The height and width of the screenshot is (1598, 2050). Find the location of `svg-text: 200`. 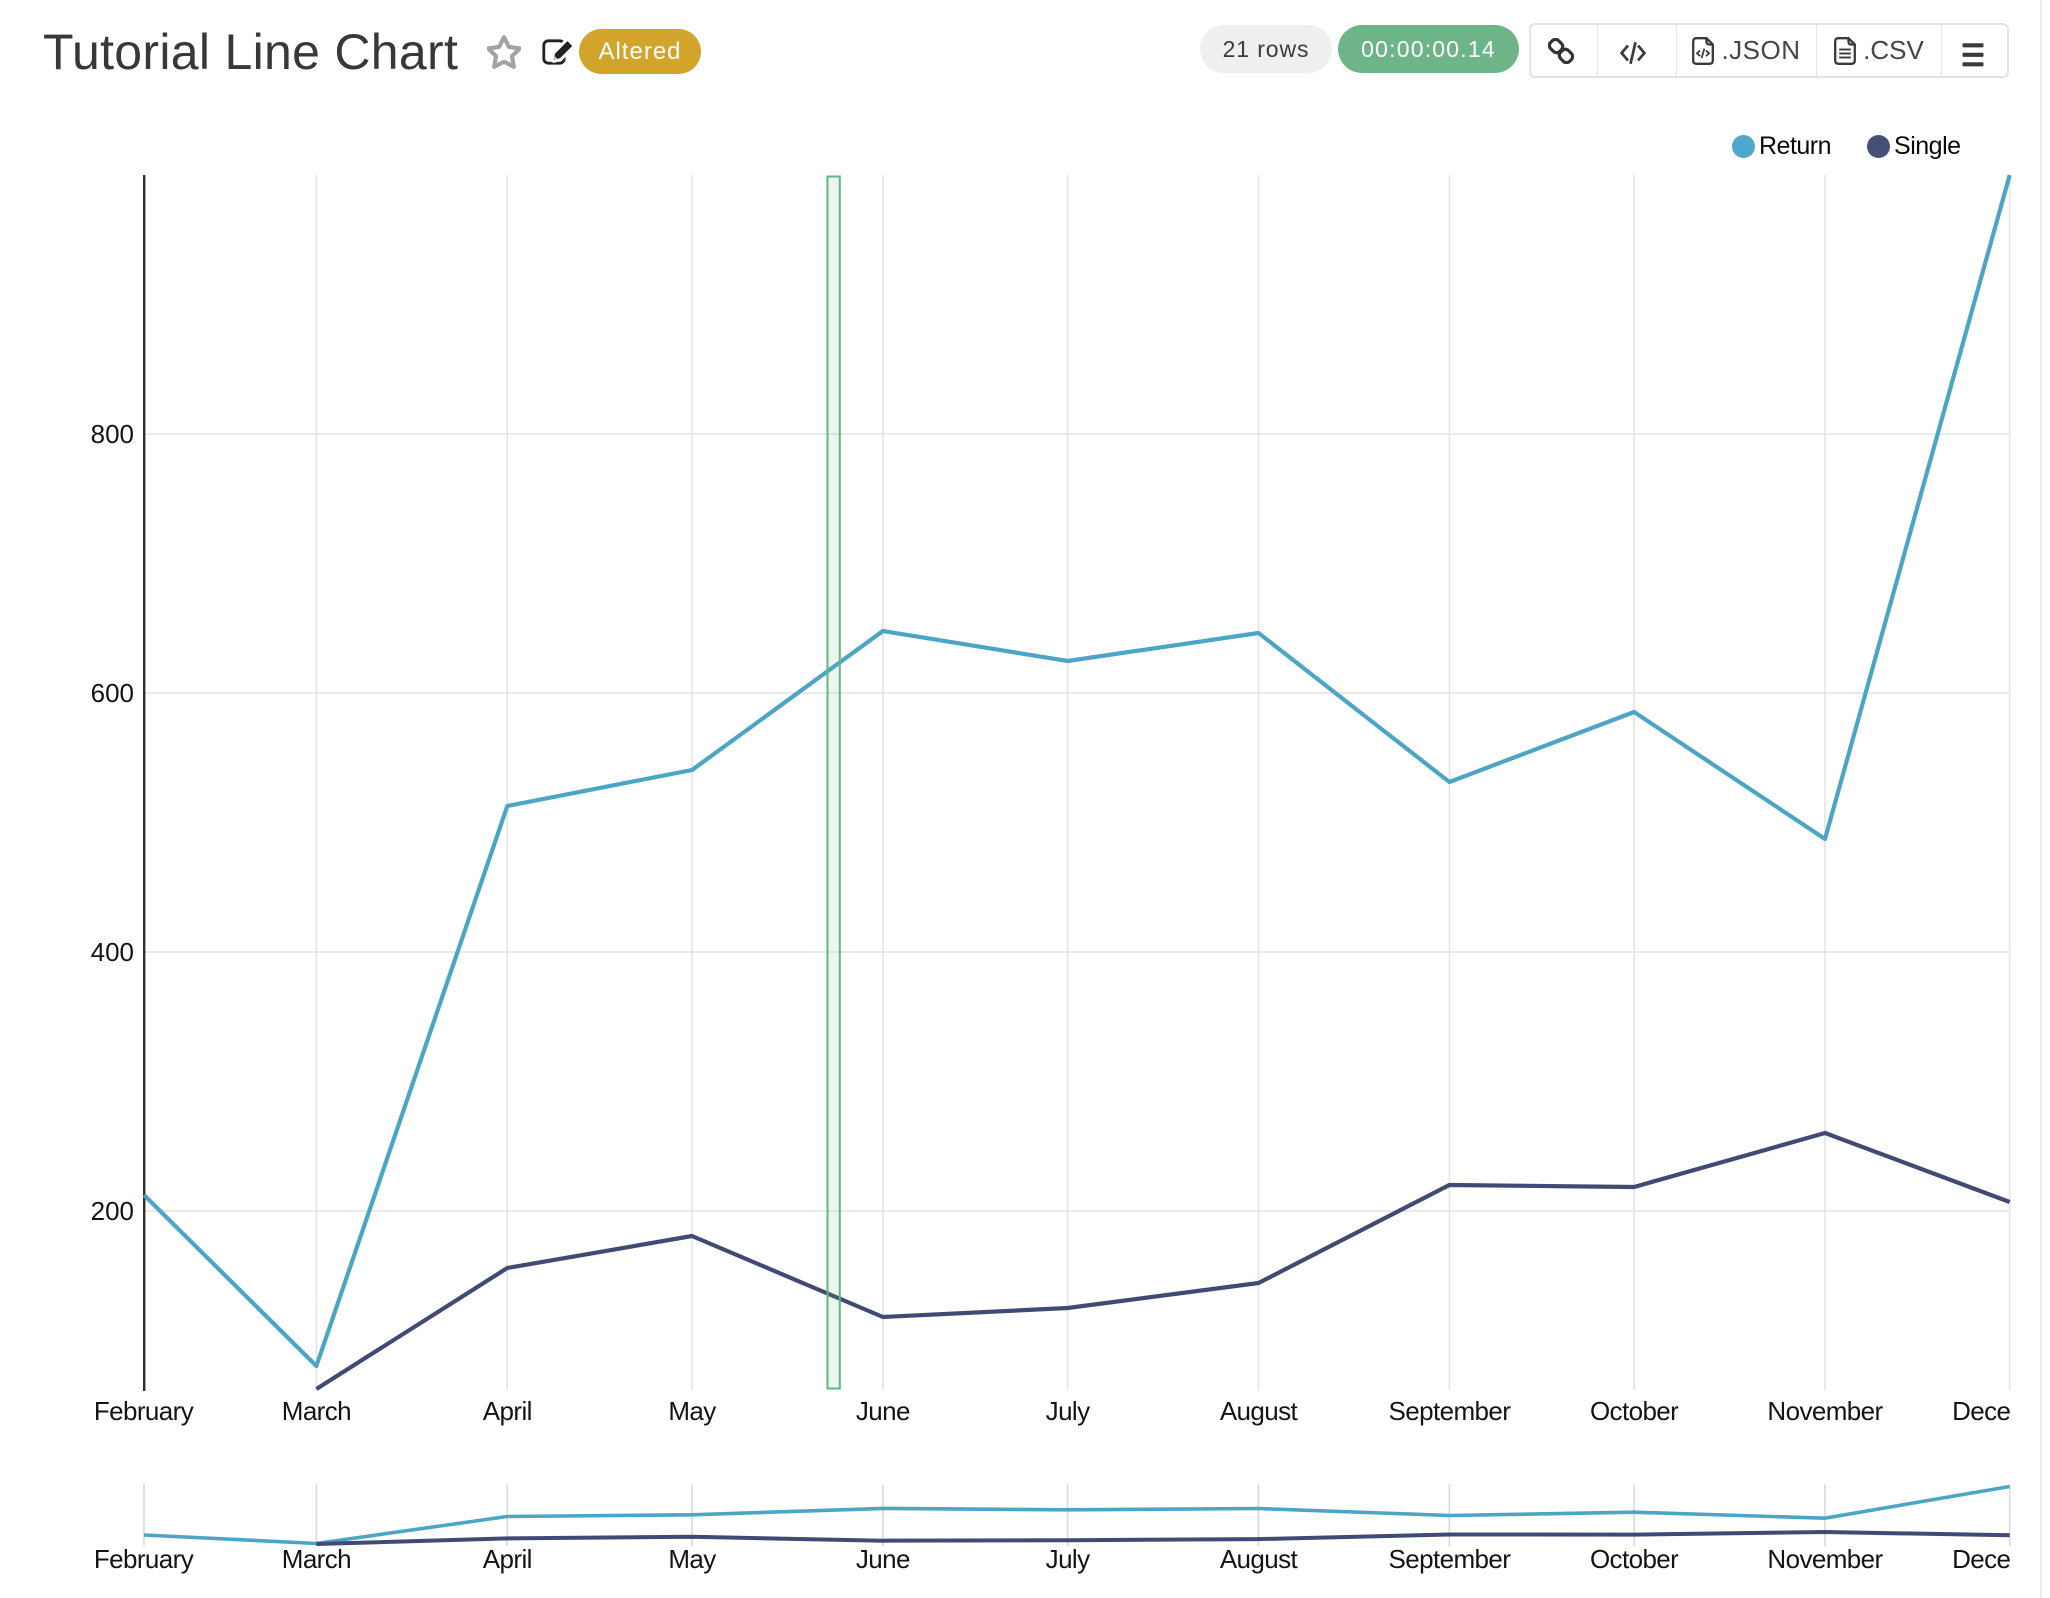

svg-text: 200 is located at coordinates (112, 1211).